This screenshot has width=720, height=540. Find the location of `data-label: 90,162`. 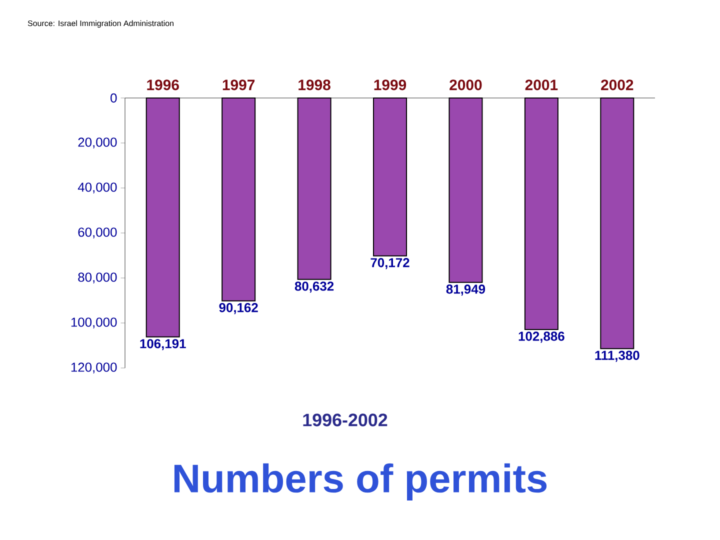

data-label: 90,162 is located at coordinates (238, 308).